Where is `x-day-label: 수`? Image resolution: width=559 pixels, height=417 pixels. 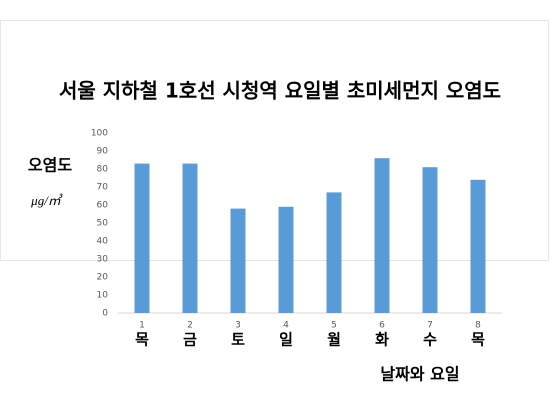 x-day-label: 수 is located at coordinates (430, 340).